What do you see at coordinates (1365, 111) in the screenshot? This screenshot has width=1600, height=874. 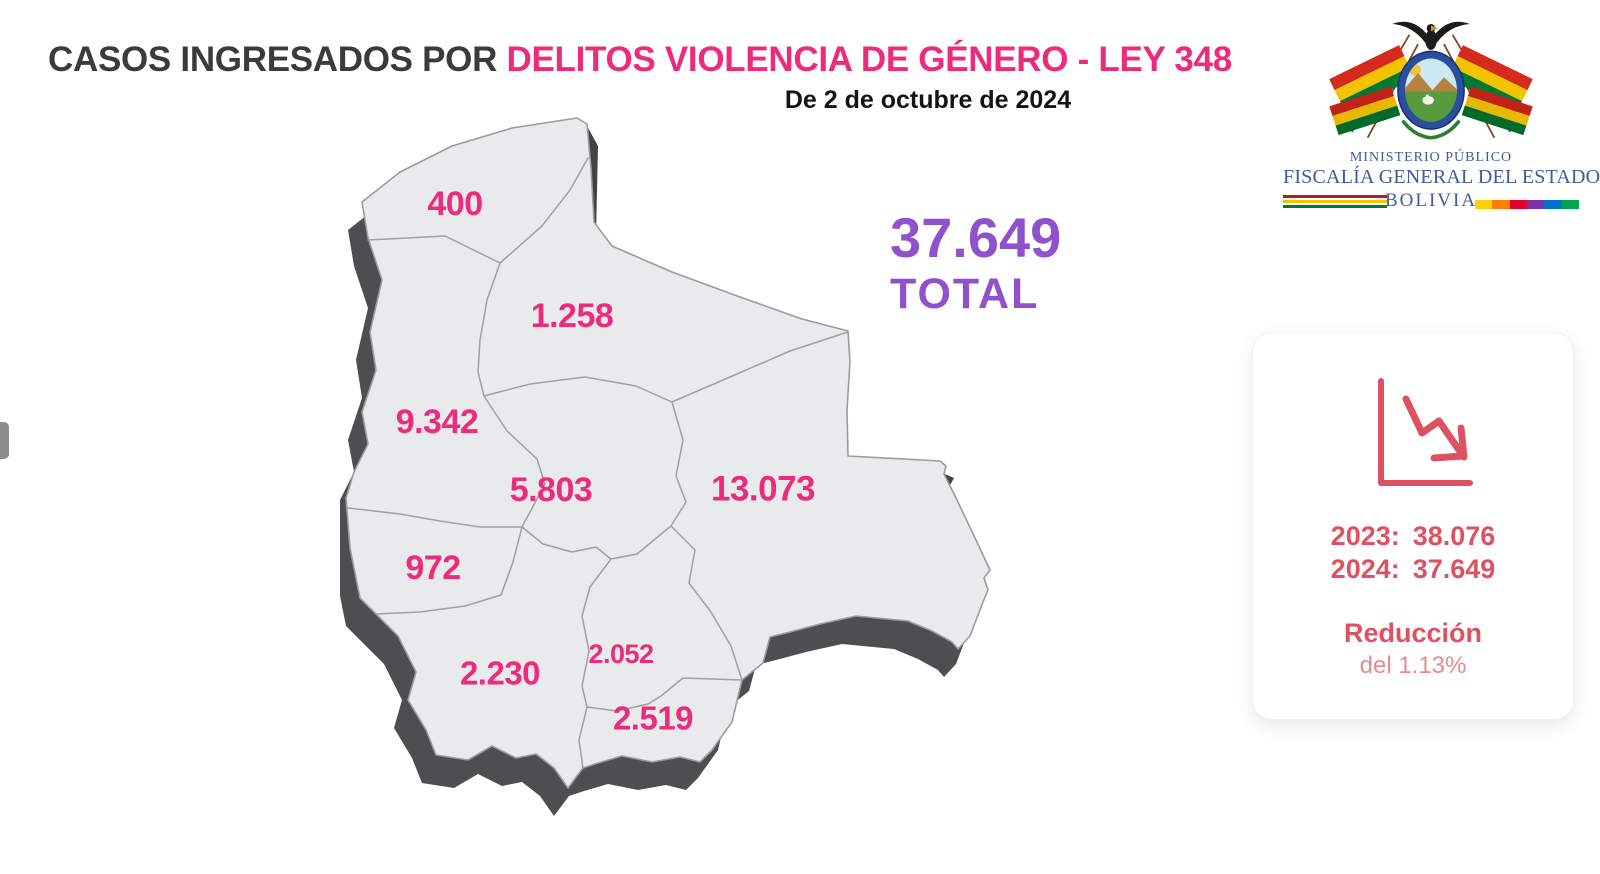 I see `flags-left-lower` at bounding box center [1365, 111].